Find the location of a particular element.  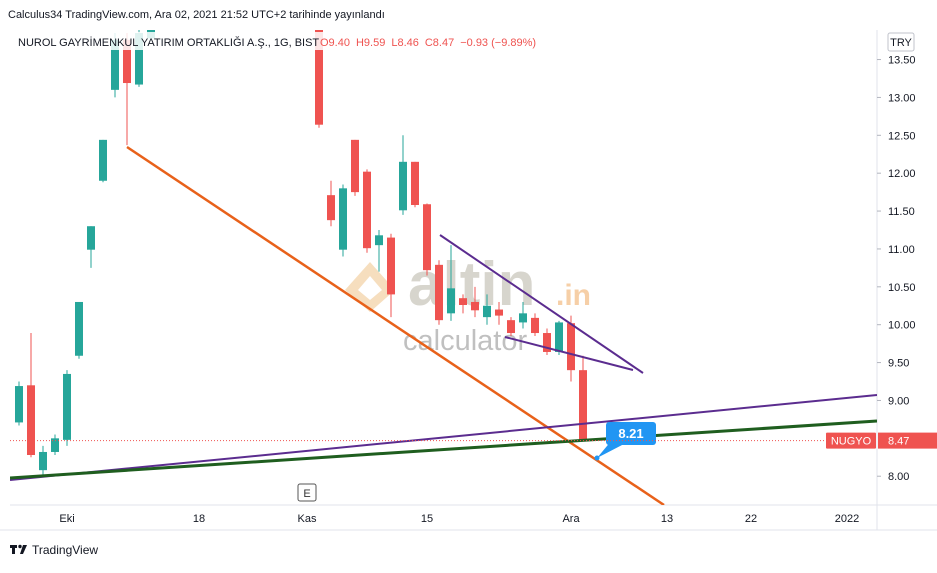

footer-logo is located at coordinates (18, 549).